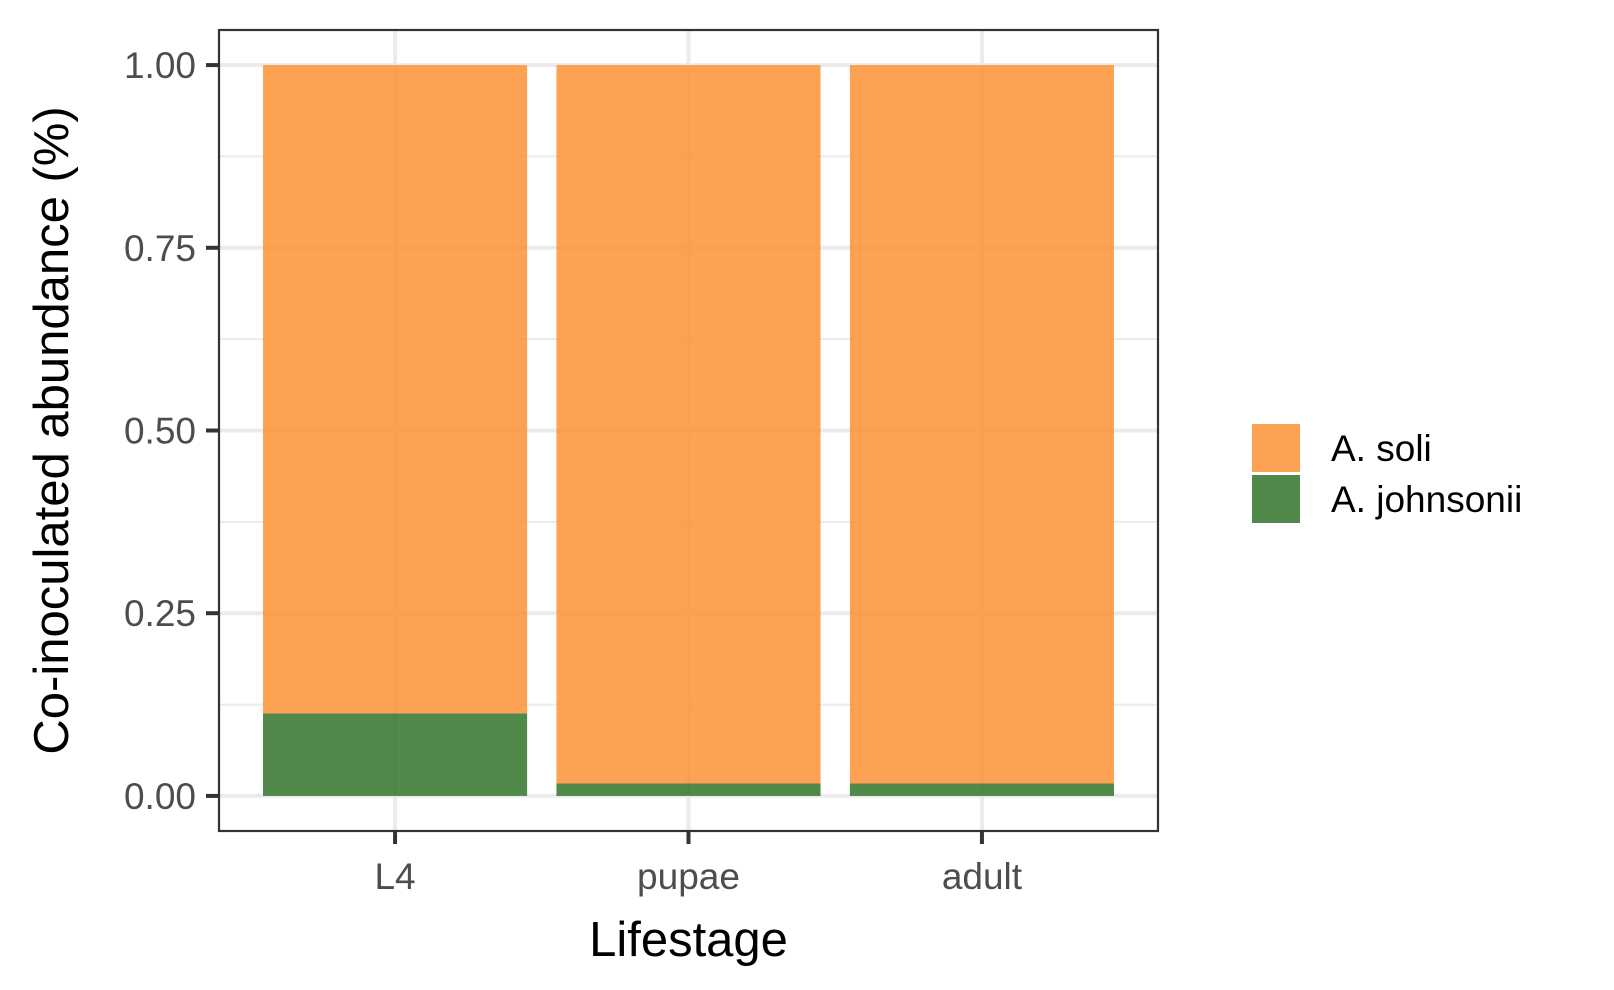 This screenshot has width=1614, height=990. I want to click on legend-key-a-johnsonii, so click(1276, 499).